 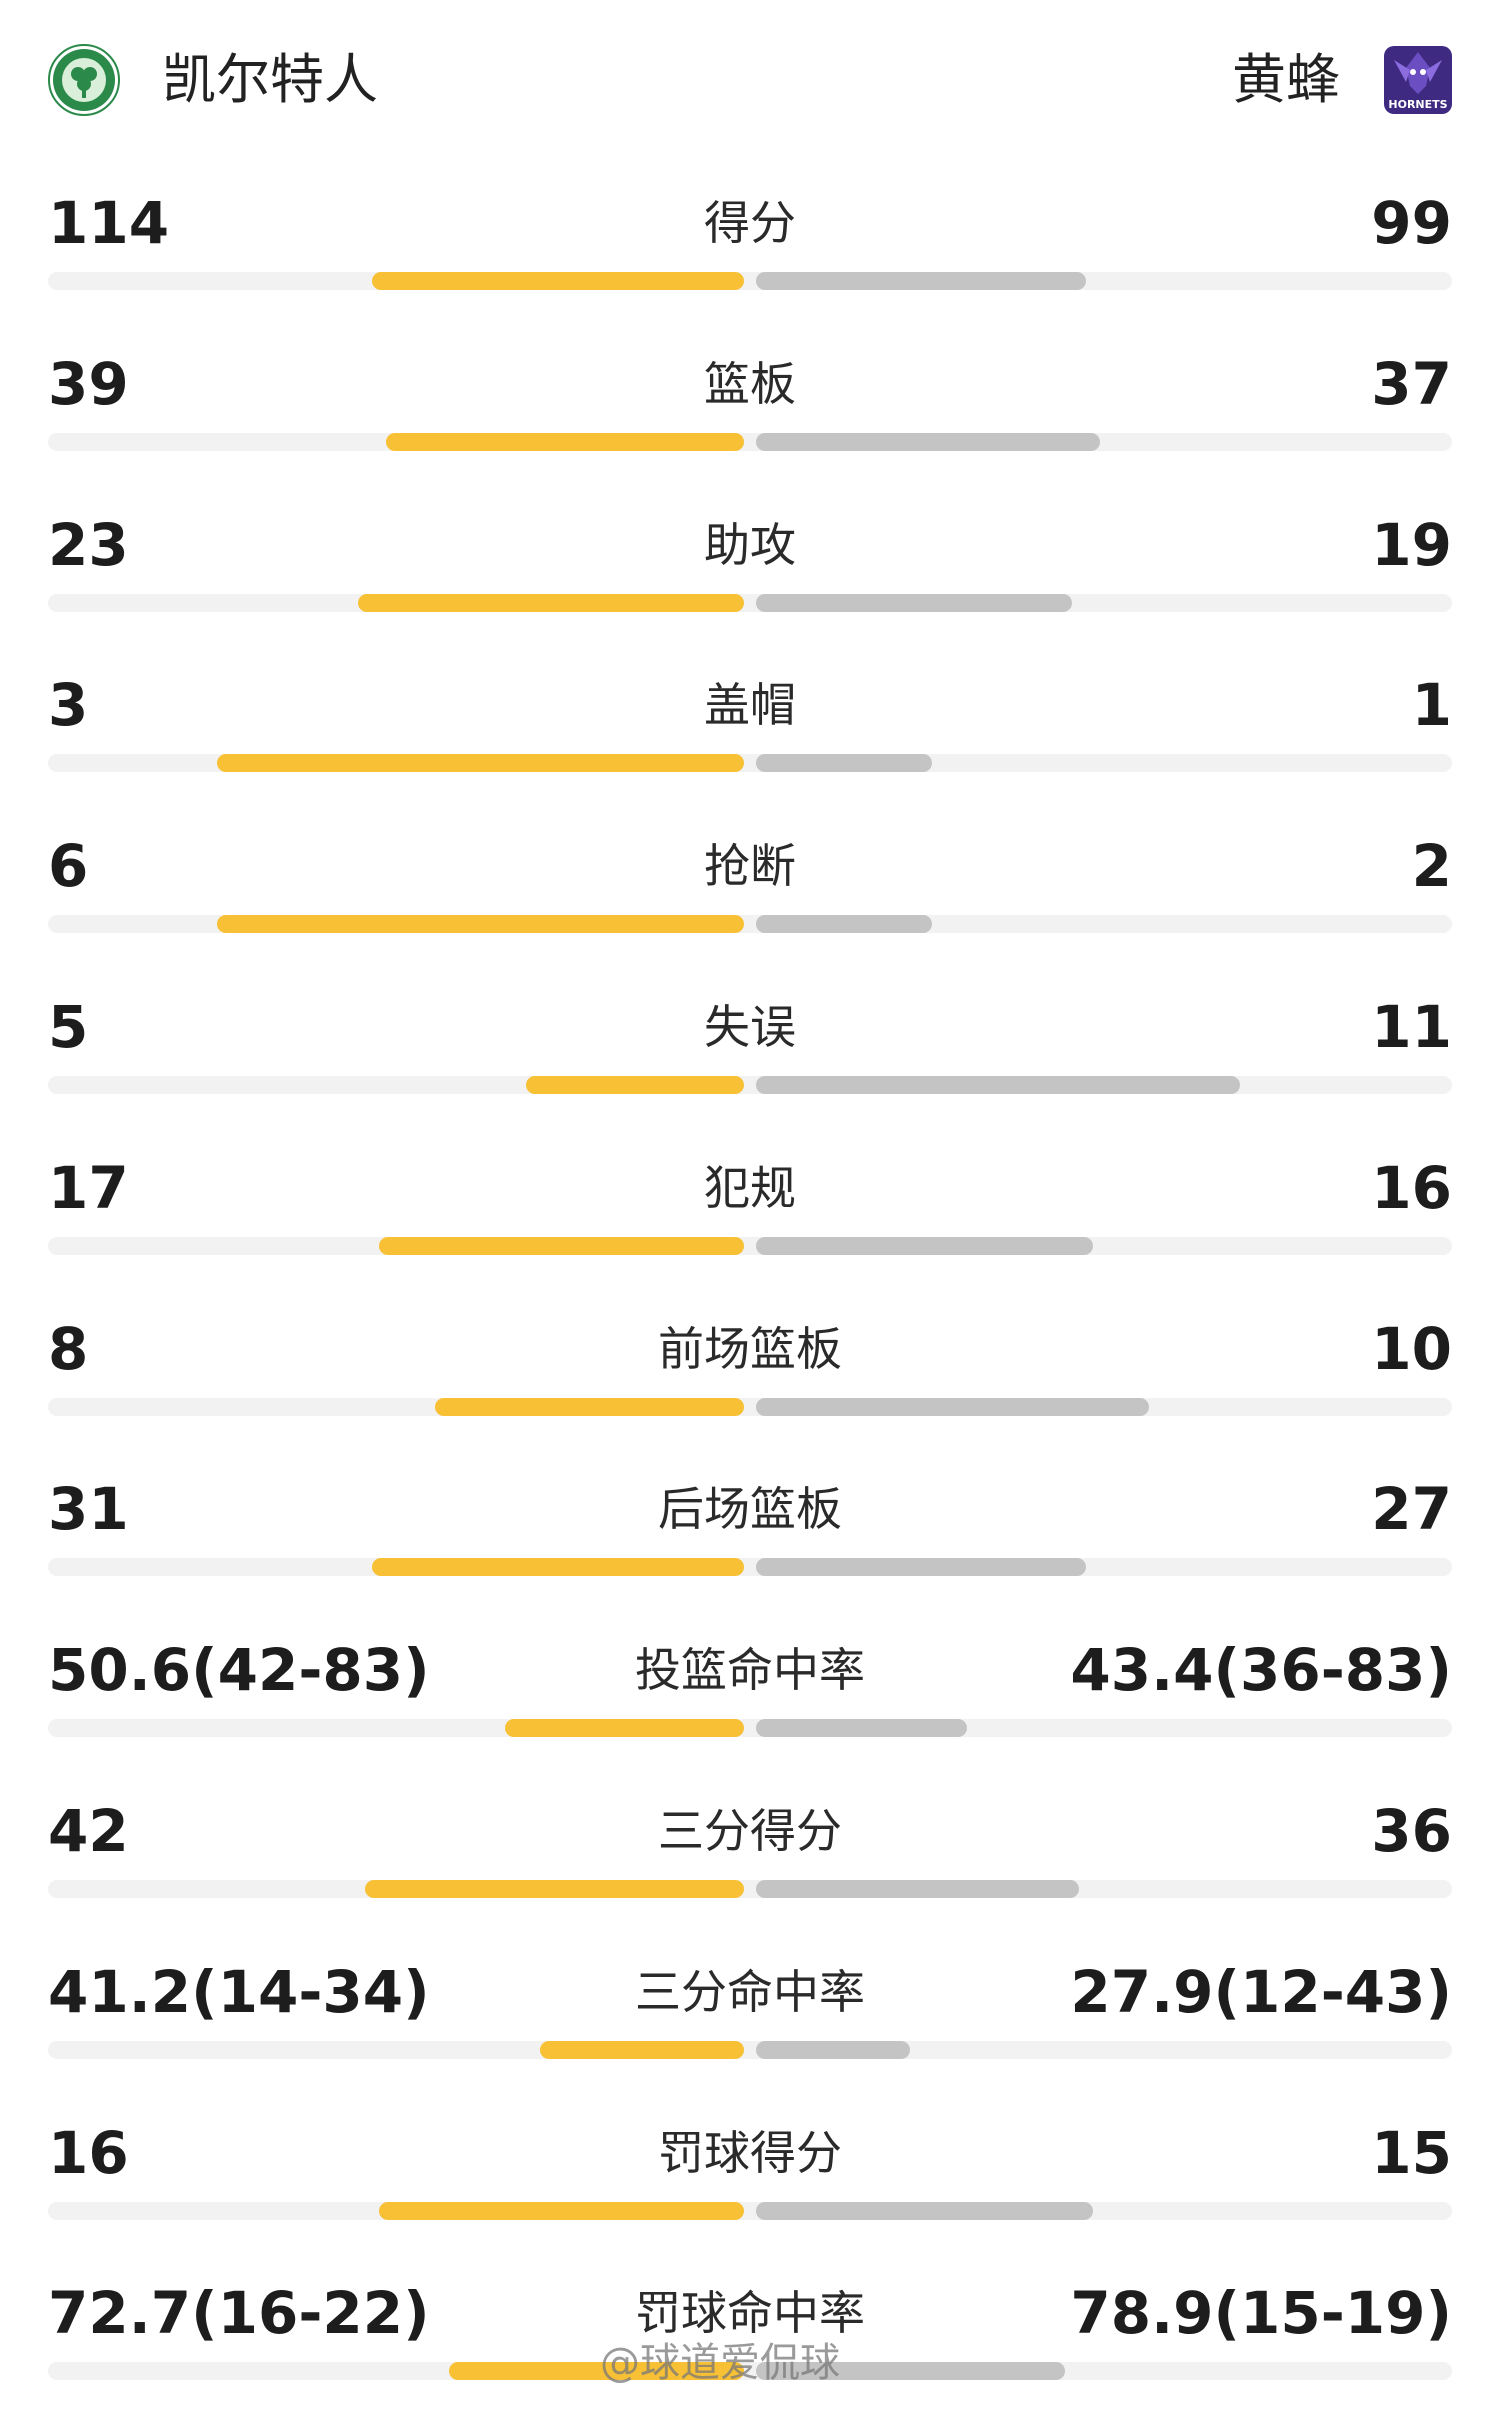 I want to click on hornets-logo-icon: HORNETS, so click(x=1418, y=80).